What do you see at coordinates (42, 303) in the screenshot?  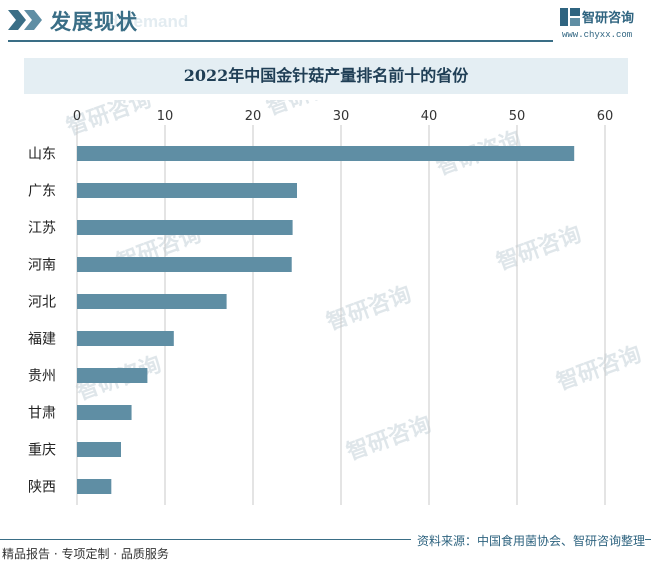 I see `category-label: 河北` at bounding box center [42, 303].